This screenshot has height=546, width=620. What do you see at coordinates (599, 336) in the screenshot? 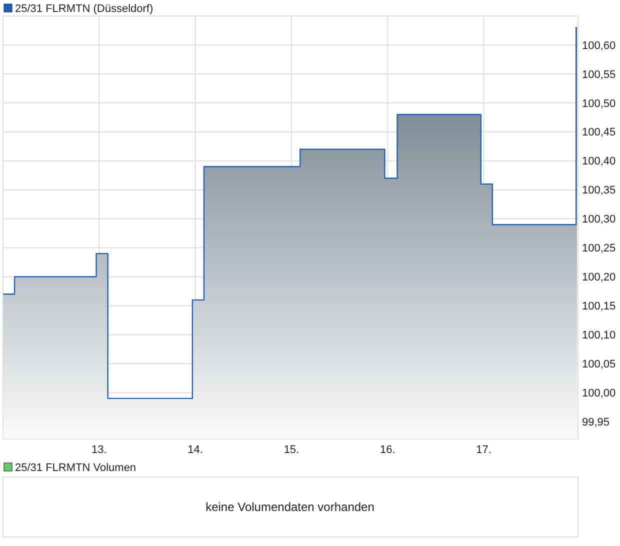
I see `y-tick-label: 100,10` at bounding box center [599, 336].